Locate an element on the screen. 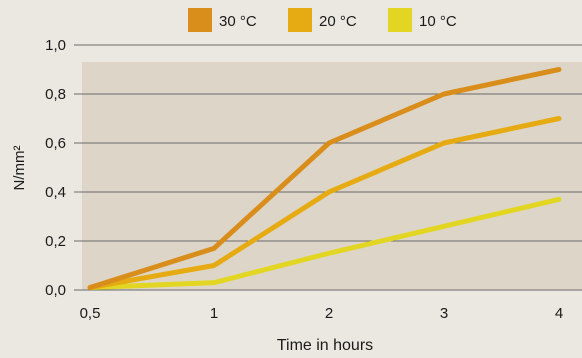 This screenshot has width=582, height=358. y-tick-label: 0,0 is located at coordinates (55, 290).